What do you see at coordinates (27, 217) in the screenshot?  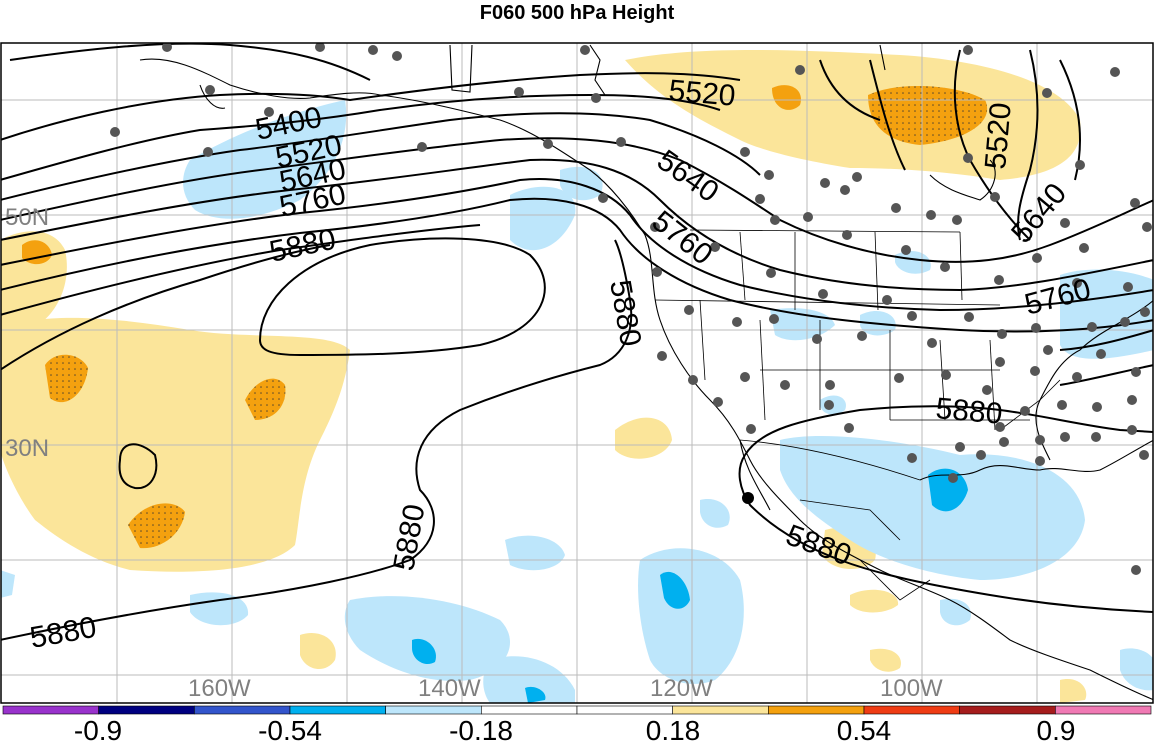 I see `lat-label-50n: 50N` at bounding box center [27, 217].